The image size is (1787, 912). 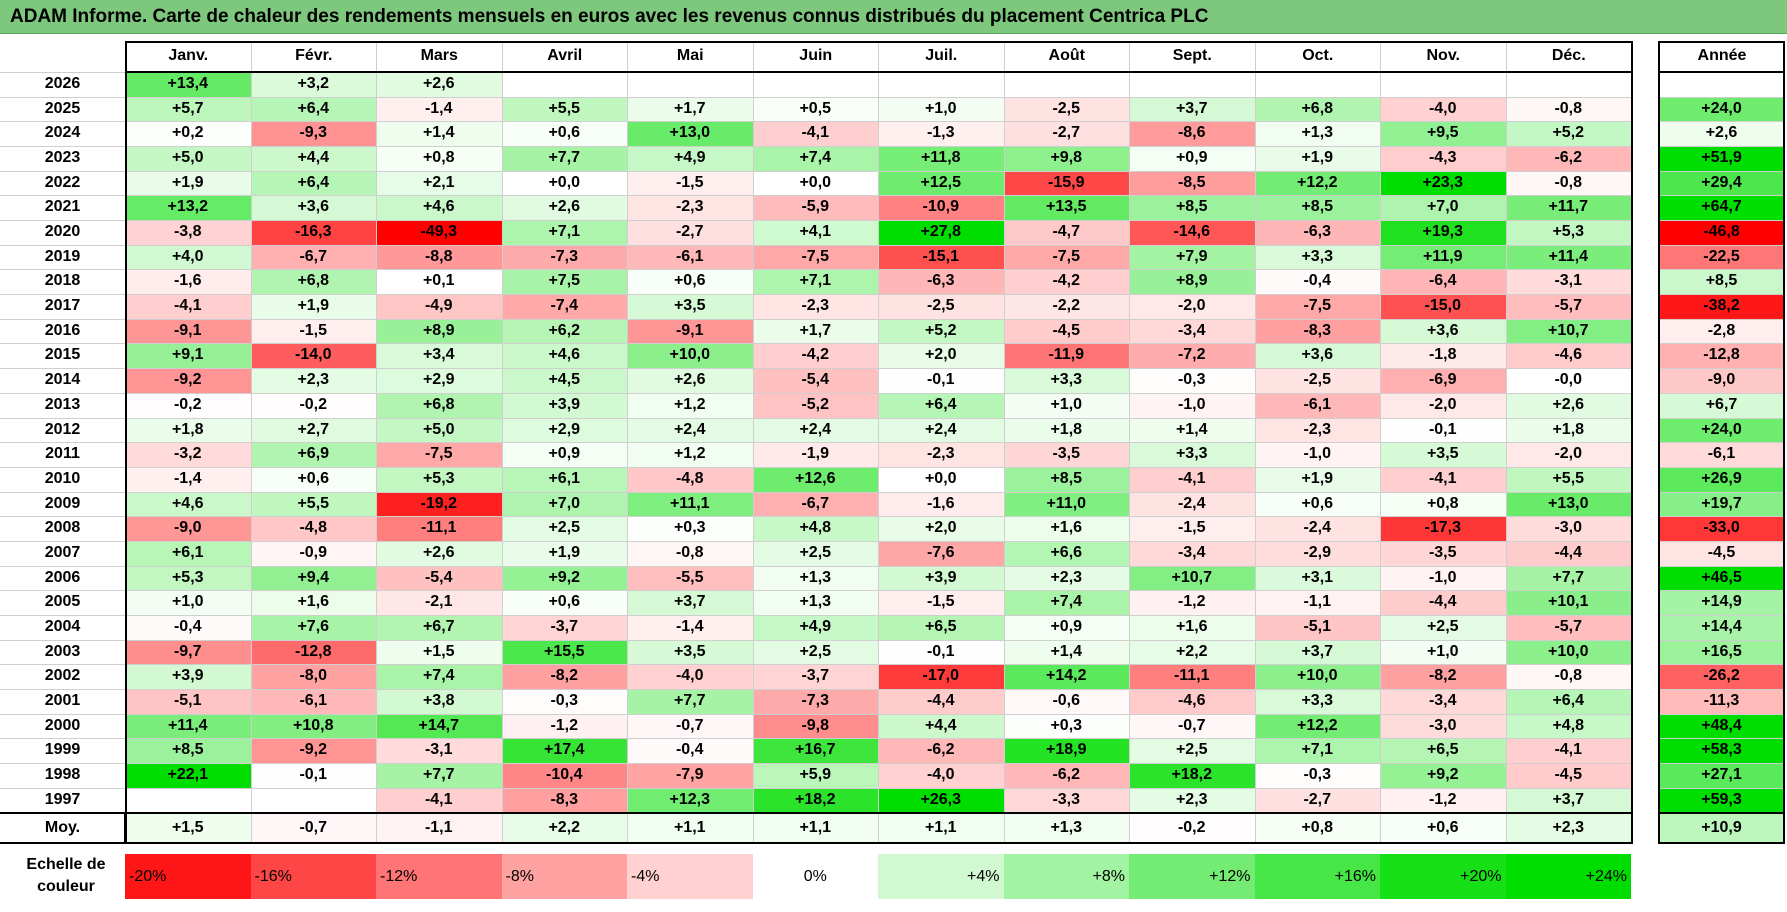 I want to click on row-year-label: 2018, so click(x=62, y=281).